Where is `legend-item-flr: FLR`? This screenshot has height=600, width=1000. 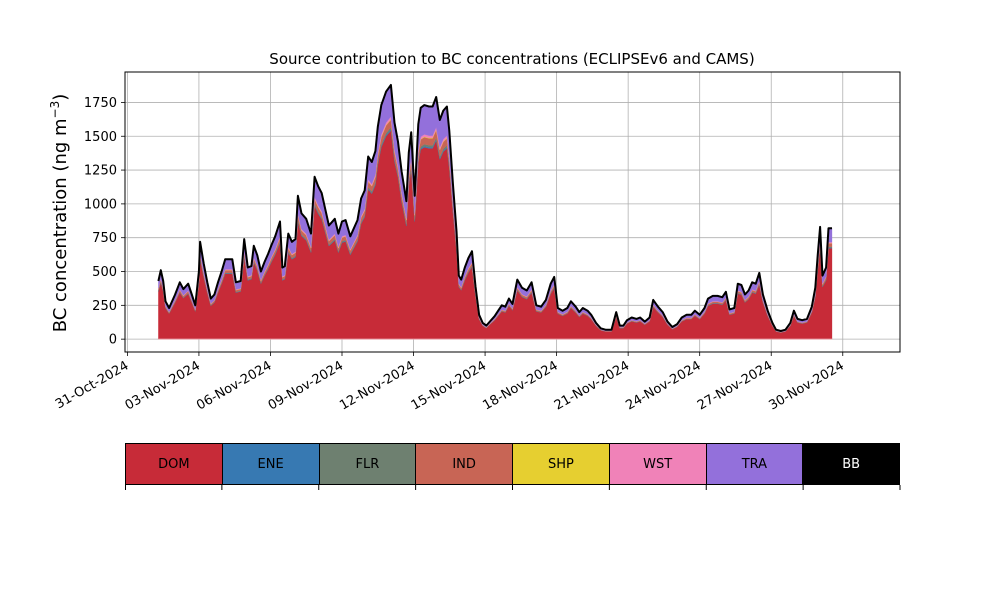
legend-item-flr: FLR is located at coordinates (368, 464).